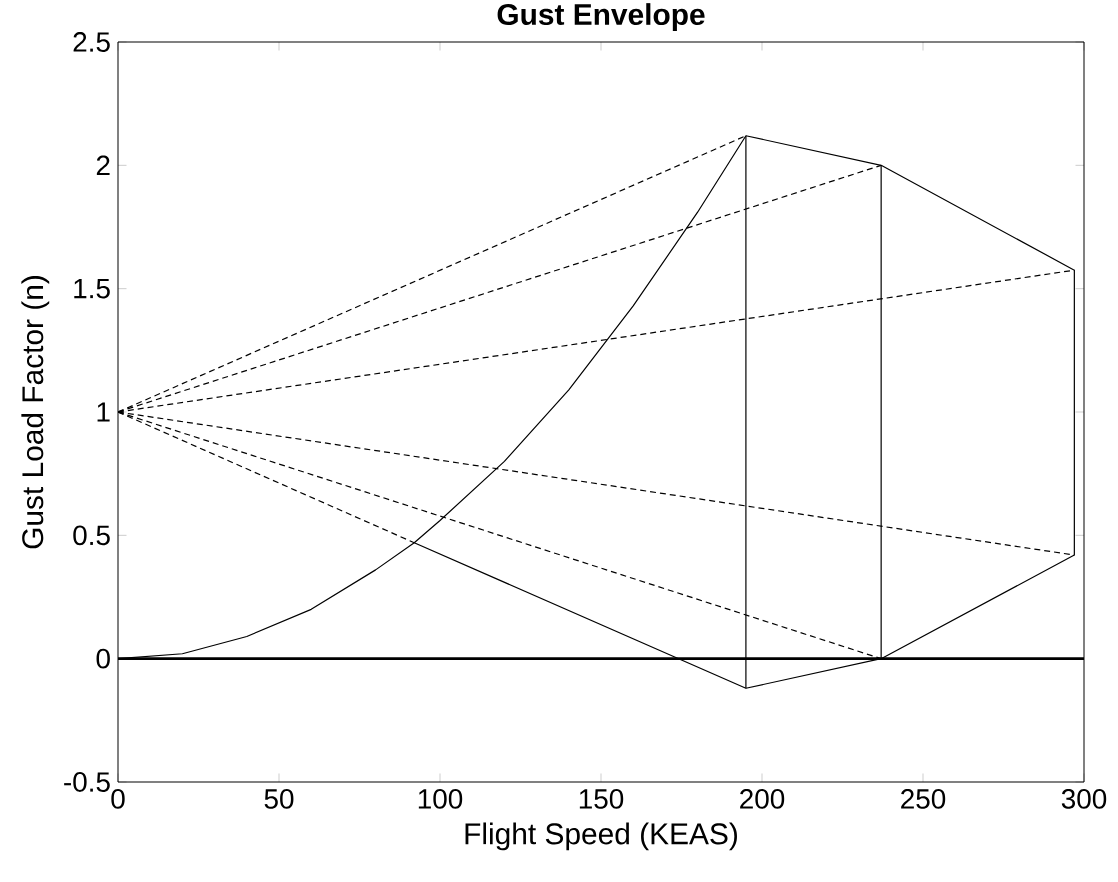 This screenshot has height=882, width=1118. What do you see at coordinates (279, 799) in the screenshot?
I see `x-tick-label: 50` at bounding box center [279, 799].